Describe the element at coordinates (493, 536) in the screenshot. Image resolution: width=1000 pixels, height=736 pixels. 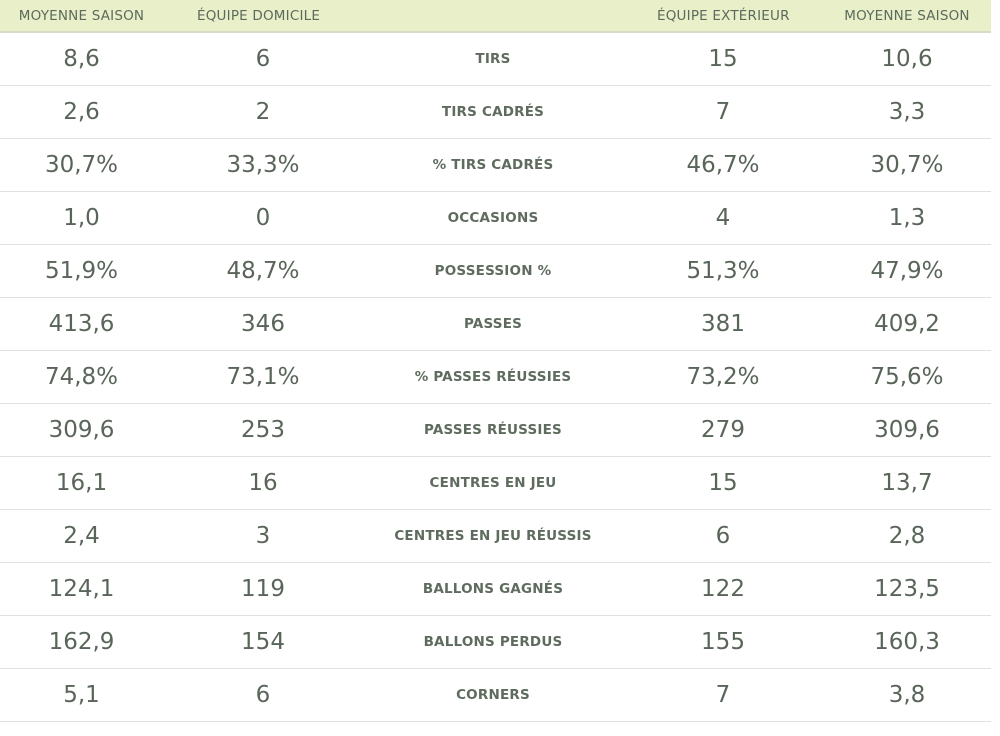
I see `stat-label-cell: CENTRES EN JEU RÉUSSIS` at that location.